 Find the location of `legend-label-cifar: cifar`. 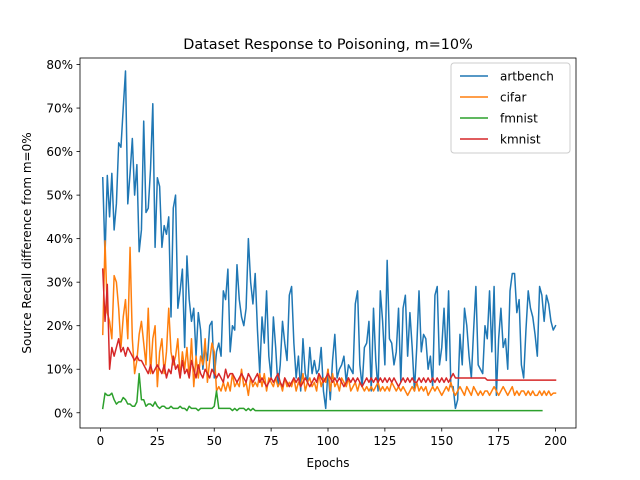

legend-label-cifar: cifar is located at coordinates (513, 98).